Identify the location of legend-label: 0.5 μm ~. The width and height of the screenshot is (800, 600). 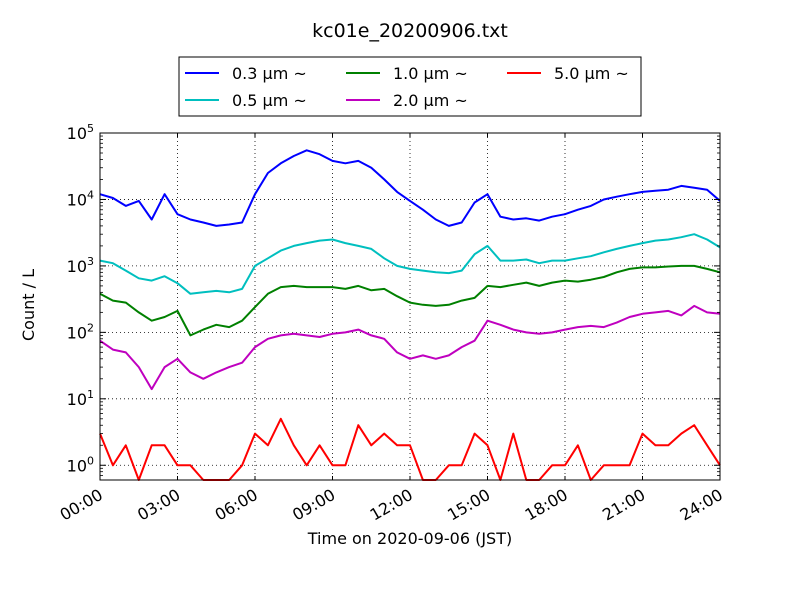
(269, 100).